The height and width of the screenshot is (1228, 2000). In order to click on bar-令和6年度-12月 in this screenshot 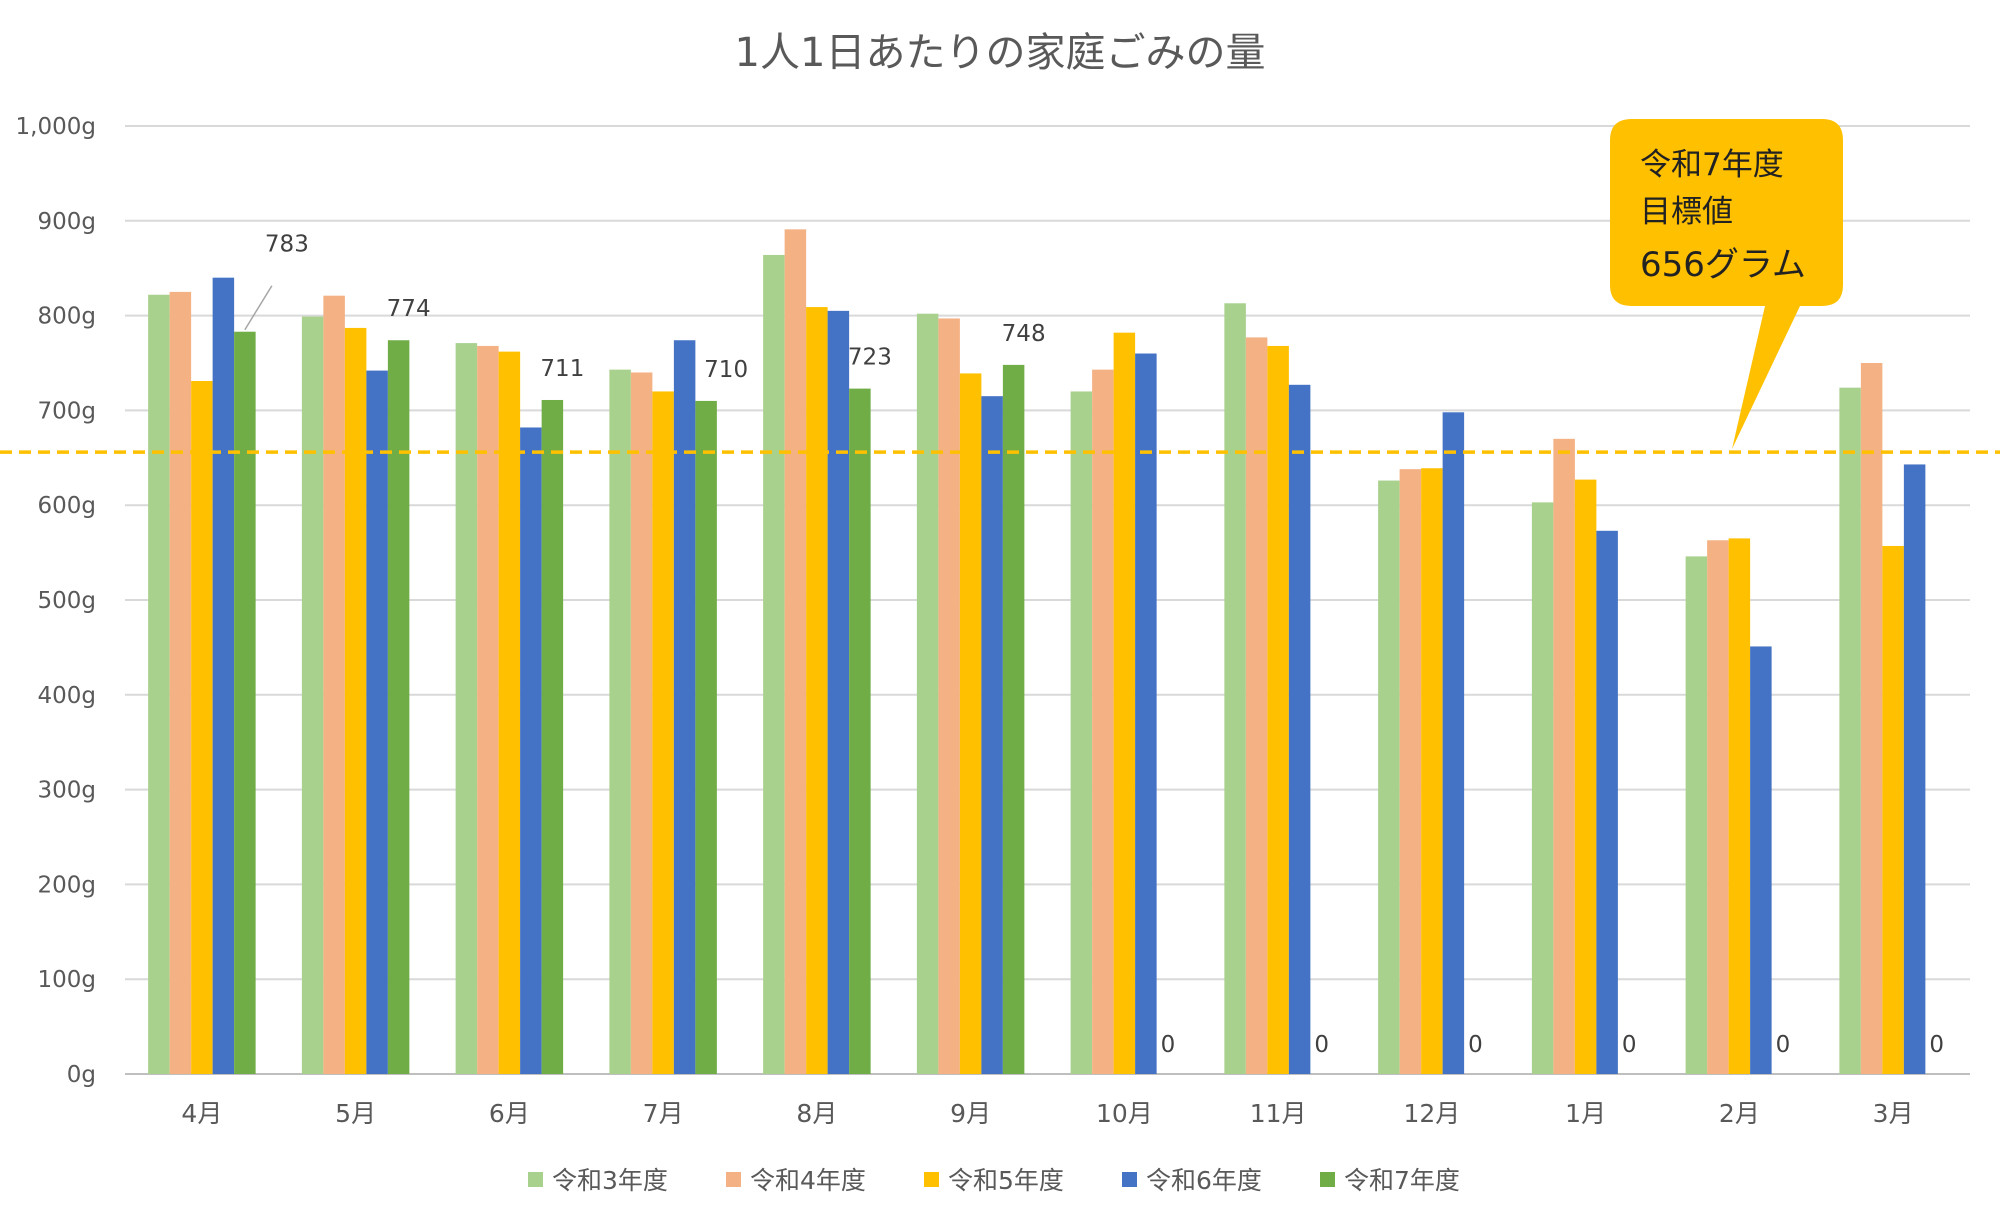, I will do `click(1453, 743)`.